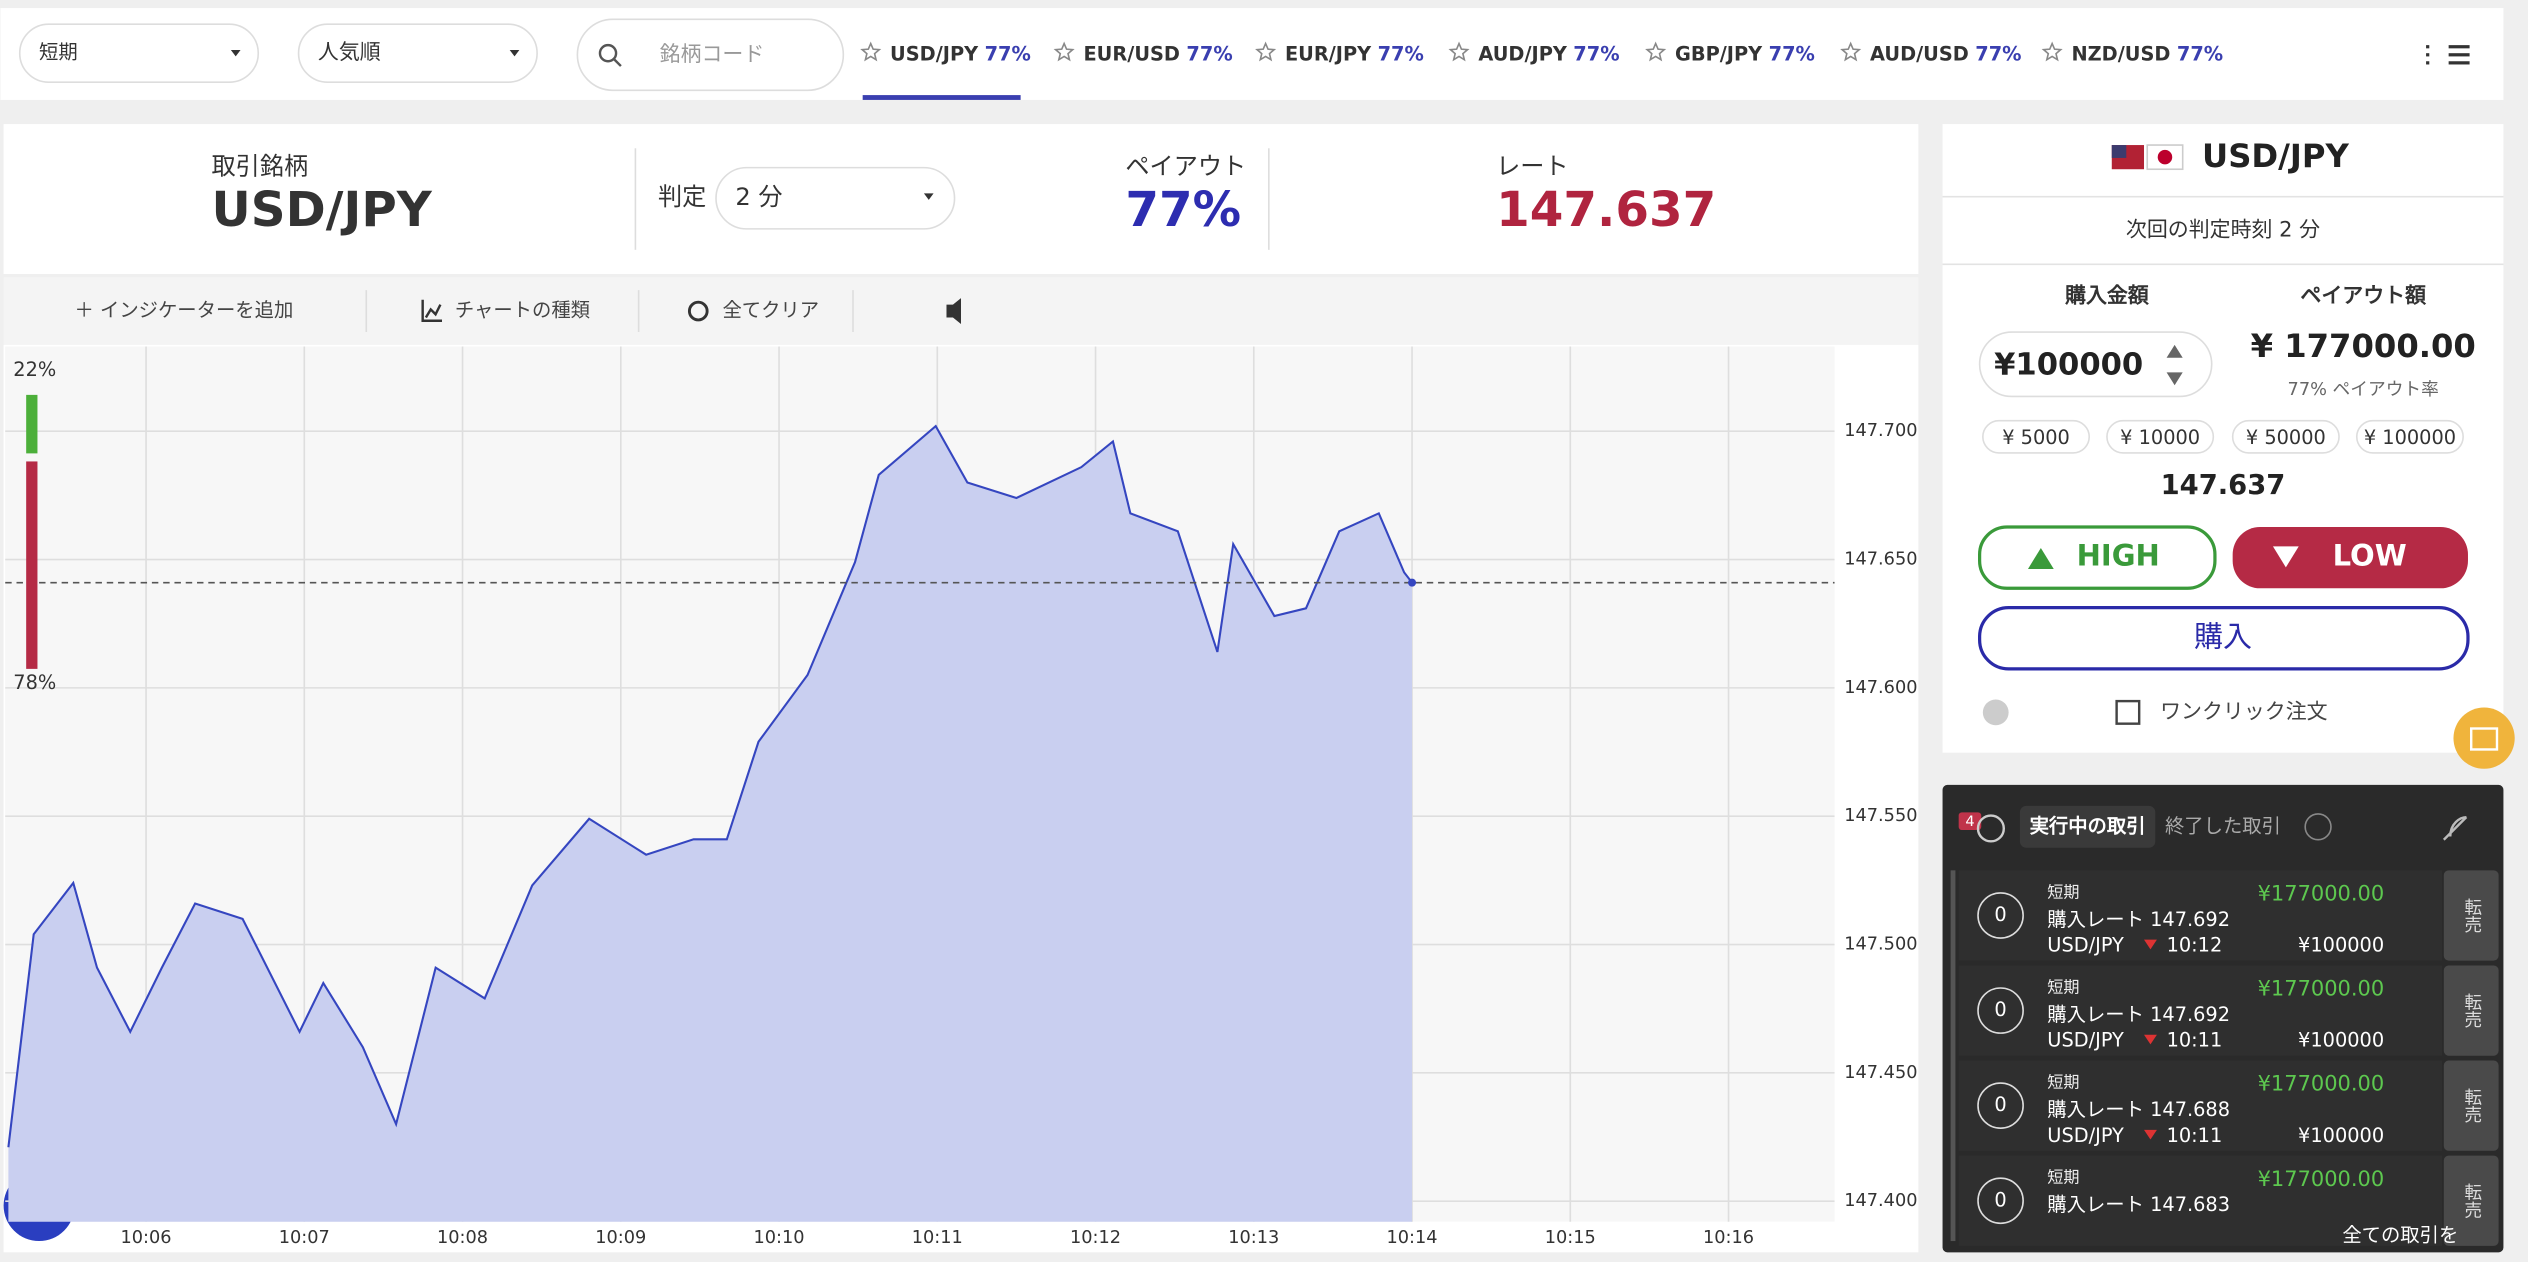 The width and height of the screenshot is (2528, 1262). I want to click on amount: ¥100000, so click(2068, 364).